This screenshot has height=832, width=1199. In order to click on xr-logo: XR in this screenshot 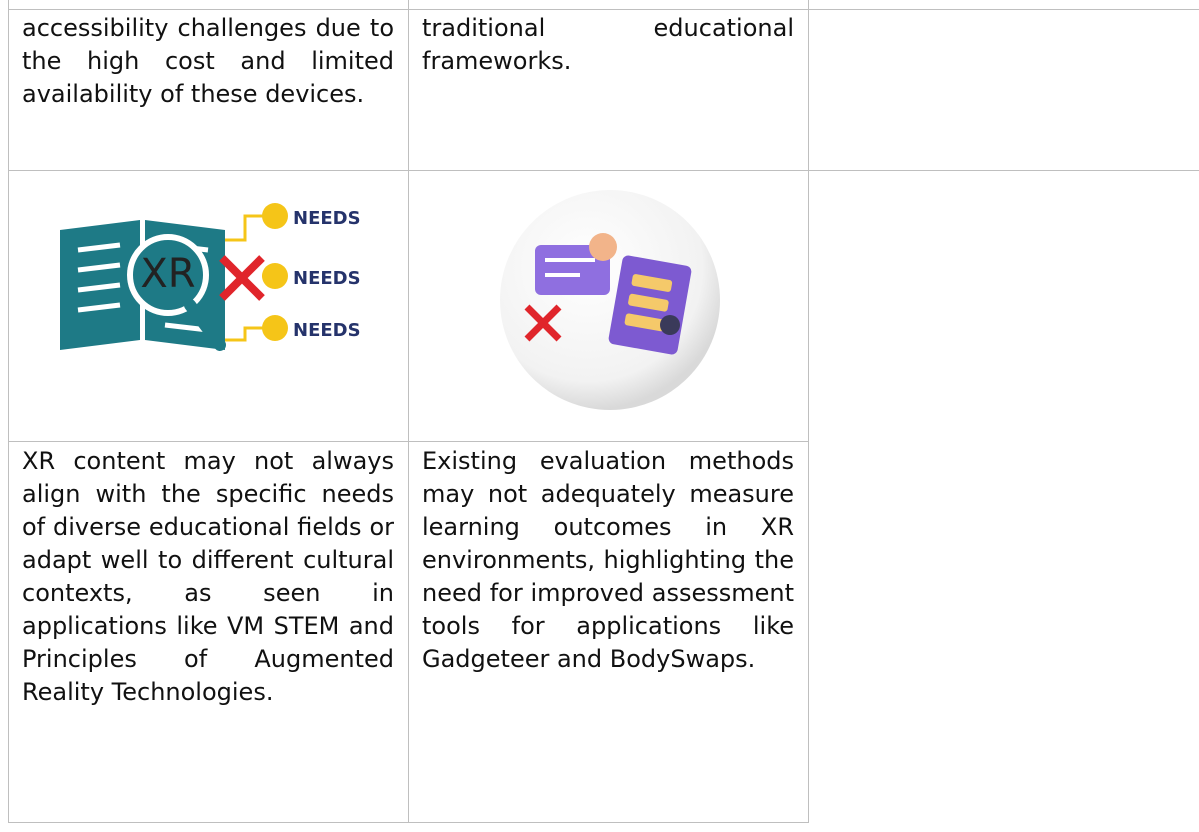, I will do `click(167, 274)`.